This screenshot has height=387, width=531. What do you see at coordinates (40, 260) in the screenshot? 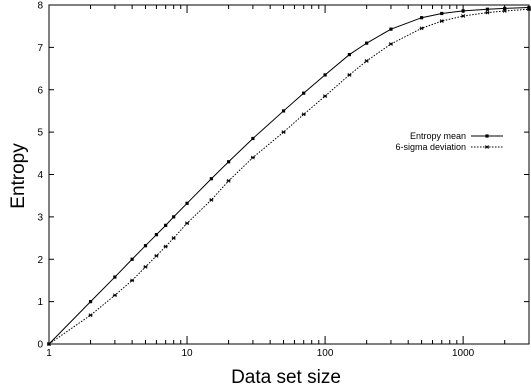
I see `y-tick-label: 2` at bounding box center [40, 260].